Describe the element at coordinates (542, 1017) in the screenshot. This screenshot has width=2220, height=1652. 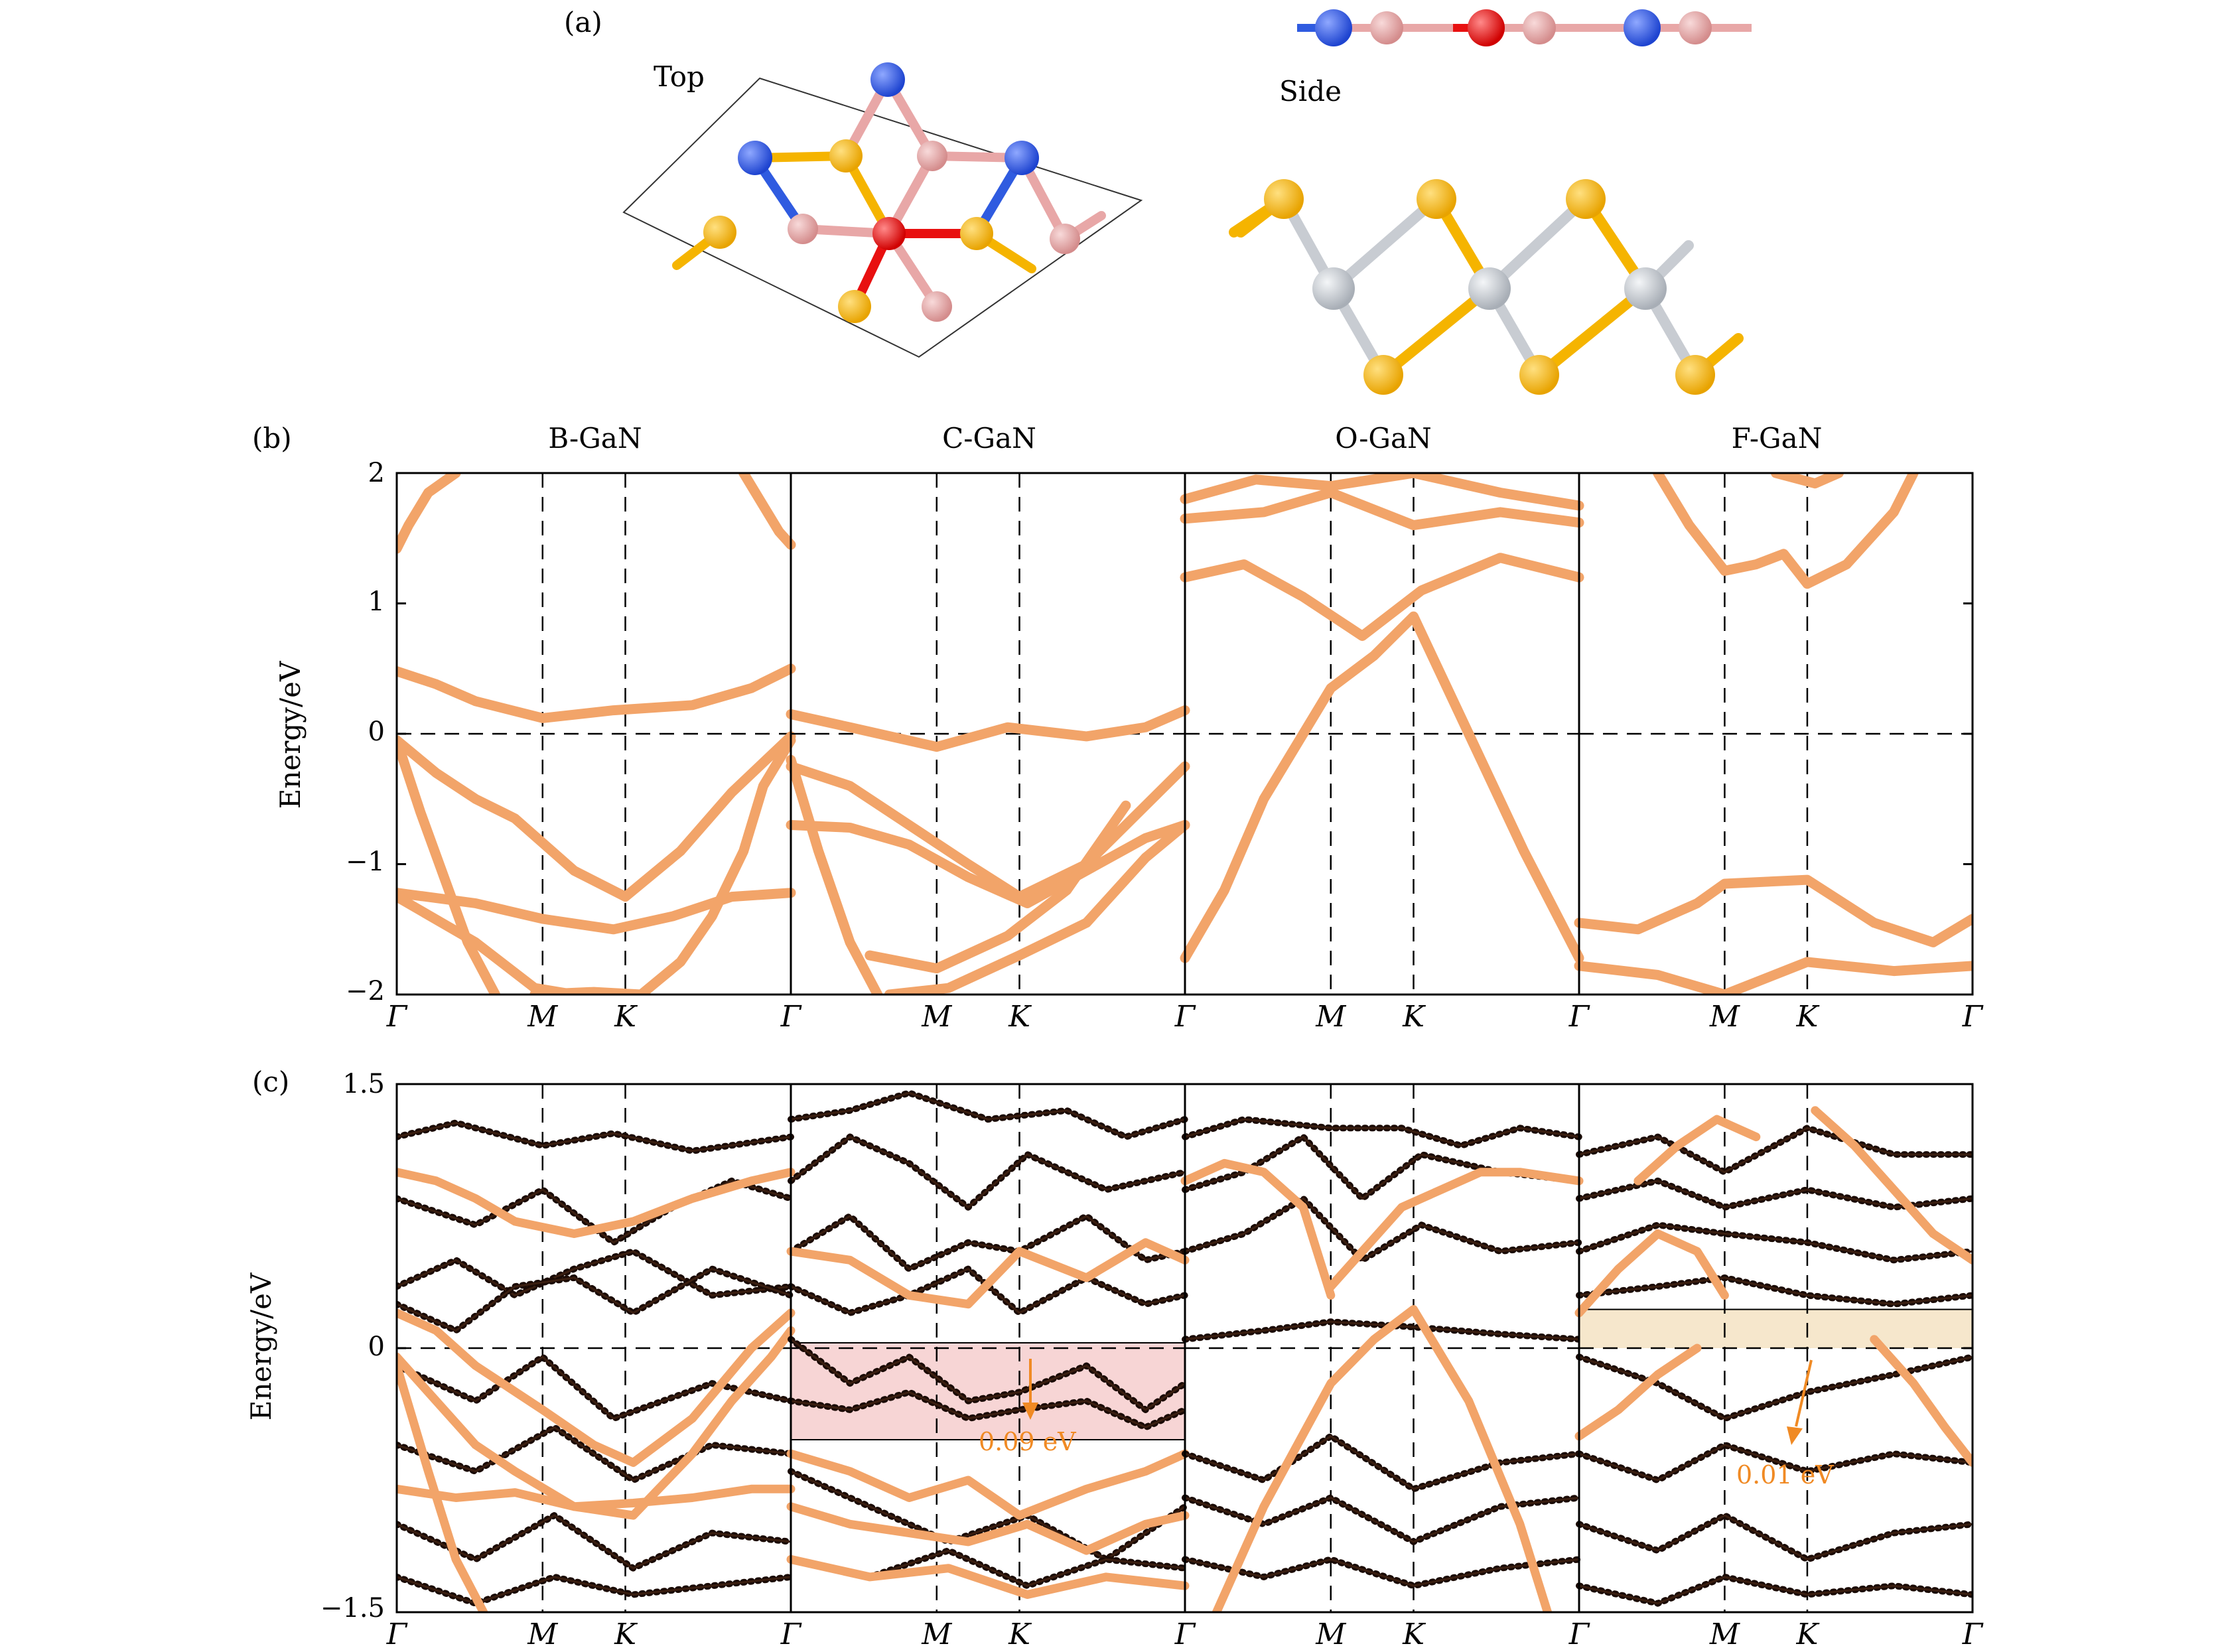
I see `kpoint-label-b-0-1: M` at that location.